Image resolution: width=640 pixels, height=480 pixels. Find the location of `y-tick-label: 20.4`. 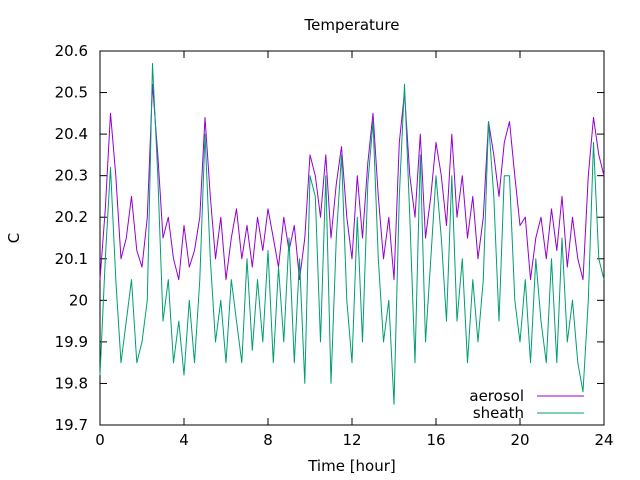

y-tick-label: 20.4 is located at coordinates (71, 134).